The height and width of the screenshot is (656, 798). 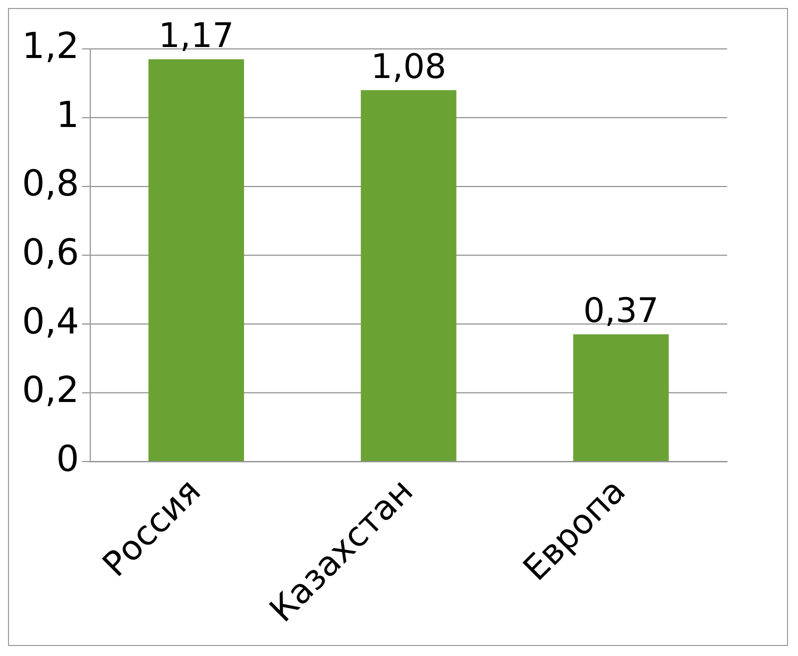 What do you see at coordinates (51, 184) in the screenshot?
I see `y-tick-label: 0,8` at bounding box center [51, 184].